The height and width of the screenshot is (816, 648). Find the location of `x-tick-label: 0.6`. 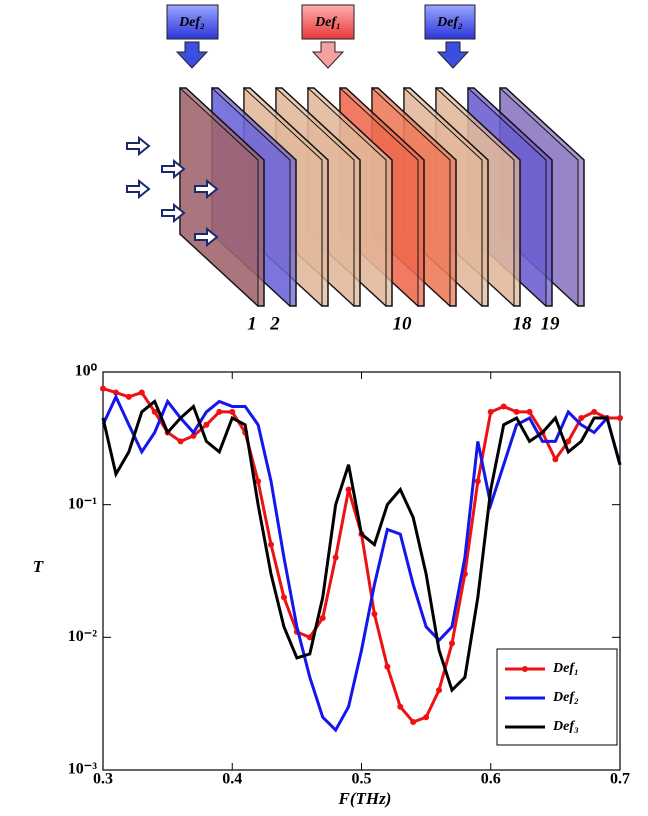

x-tick-label: 0.6 is located at coordinates (491, 779).